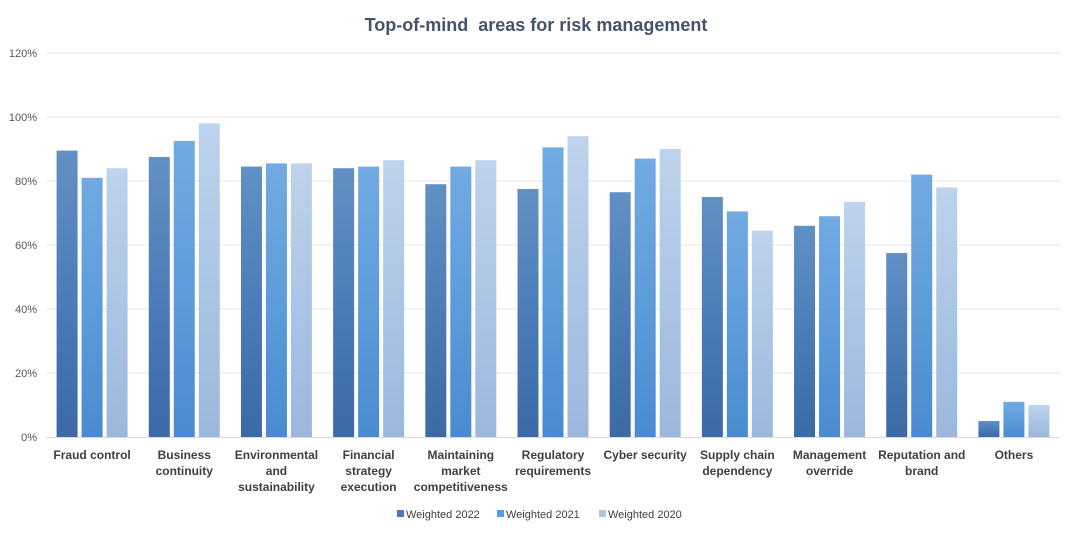 Image resolution: width=1073 pixels, height=539 pixels. Describe the element at coordinates (369, 471) in the screenshot. I see `x-tick-label: Financial strategy execution` at that location.